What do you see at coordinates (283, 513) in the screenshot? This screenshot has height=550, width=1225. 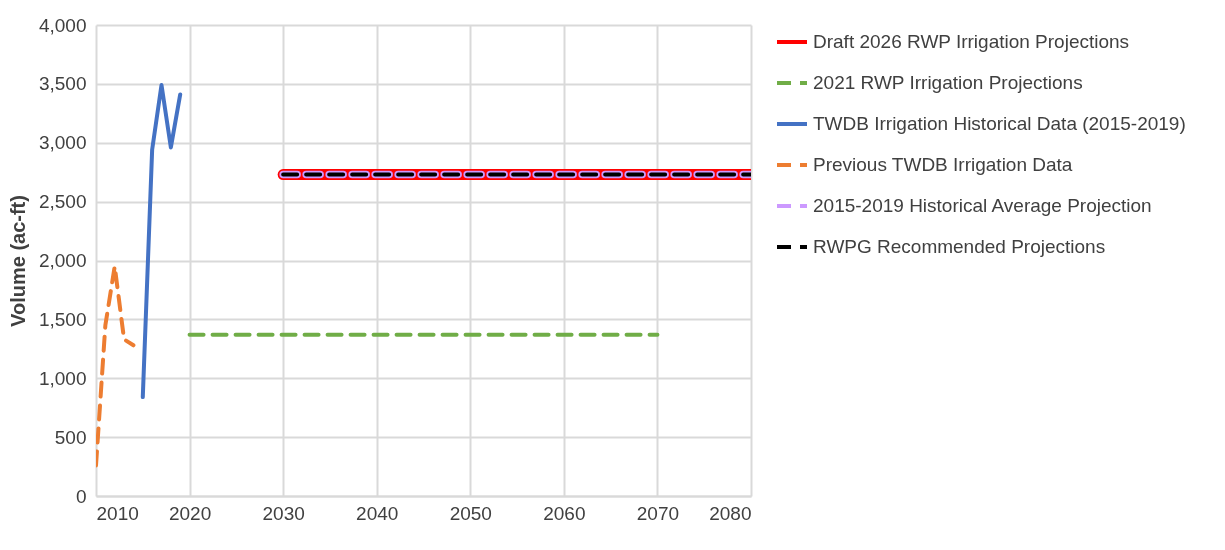 I see `x-tick-label: 2030` at bounding box center [283, 513].